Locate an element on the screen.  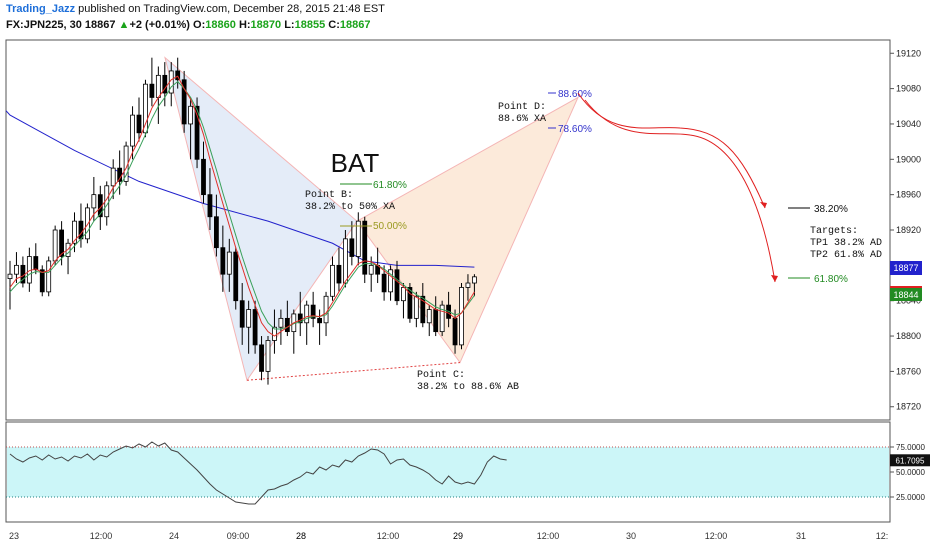
point-b-text: 38.2% to 50% XA is located at coordinates (350, 207).